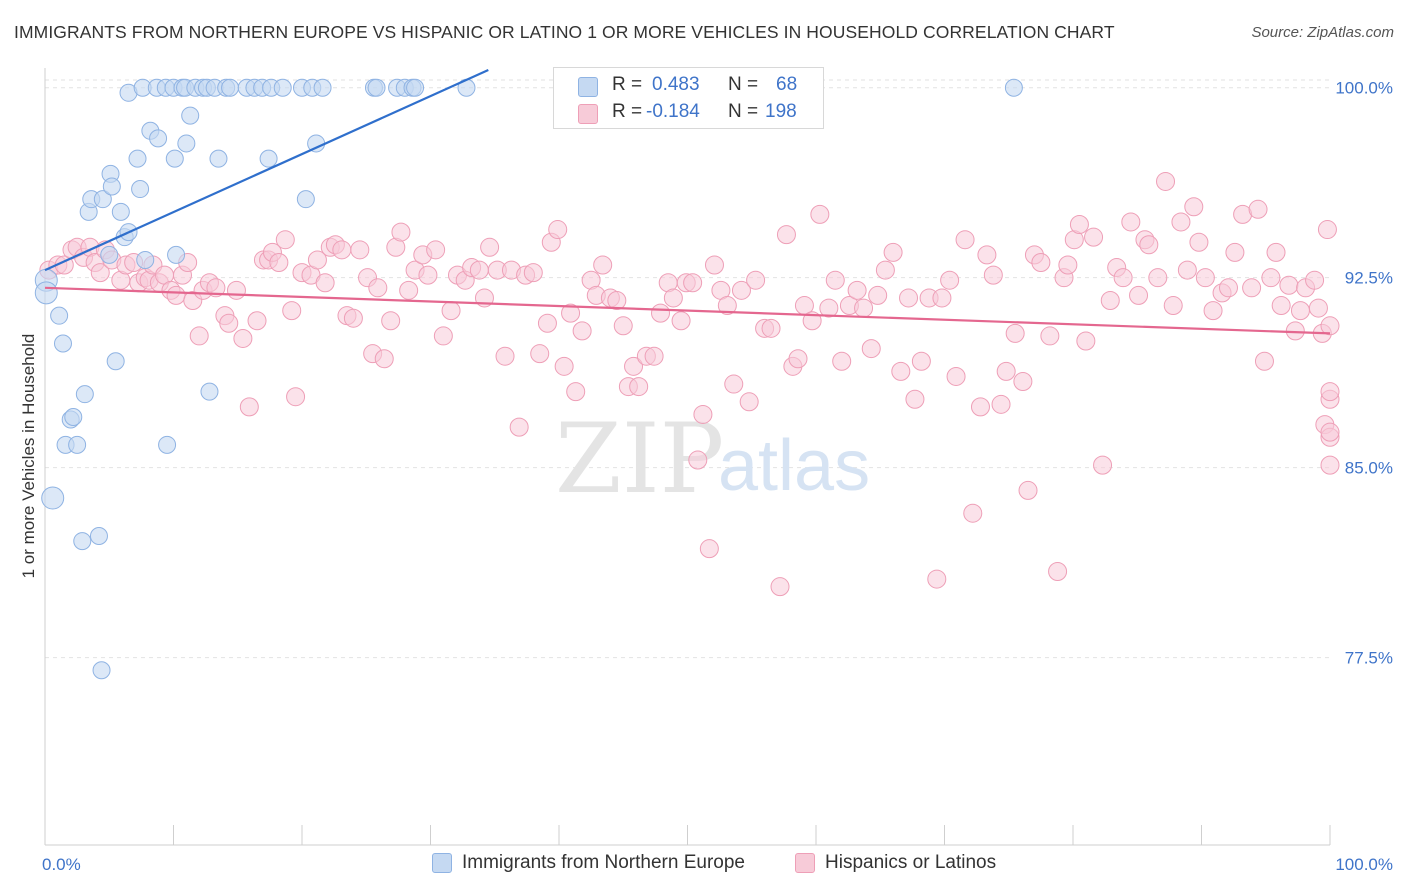 Image resolution: width=1406 pixels, height=892 pixels. I want to click on legend-label: Immigrants from Northern Europe, so click(603, 862).